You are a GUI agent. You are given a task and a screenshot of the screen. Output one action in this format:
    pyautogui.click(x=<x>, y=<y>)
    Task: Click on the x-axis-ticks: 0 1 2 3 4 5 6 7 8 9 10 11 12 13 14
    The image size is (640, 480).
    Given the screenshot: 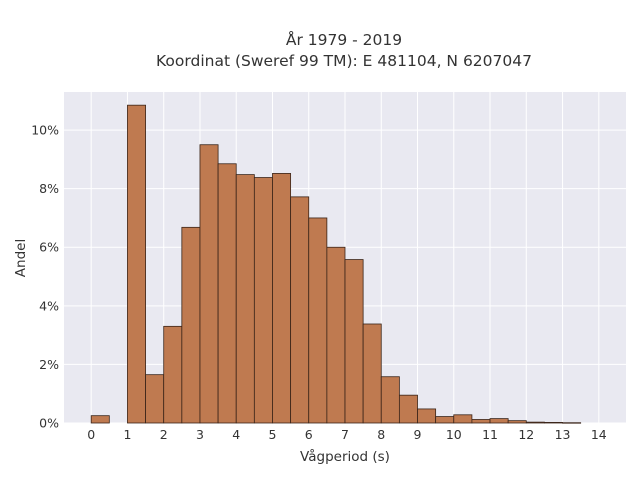 What is the action you would take?
    pyautogui.click(x=347, y=434)
    